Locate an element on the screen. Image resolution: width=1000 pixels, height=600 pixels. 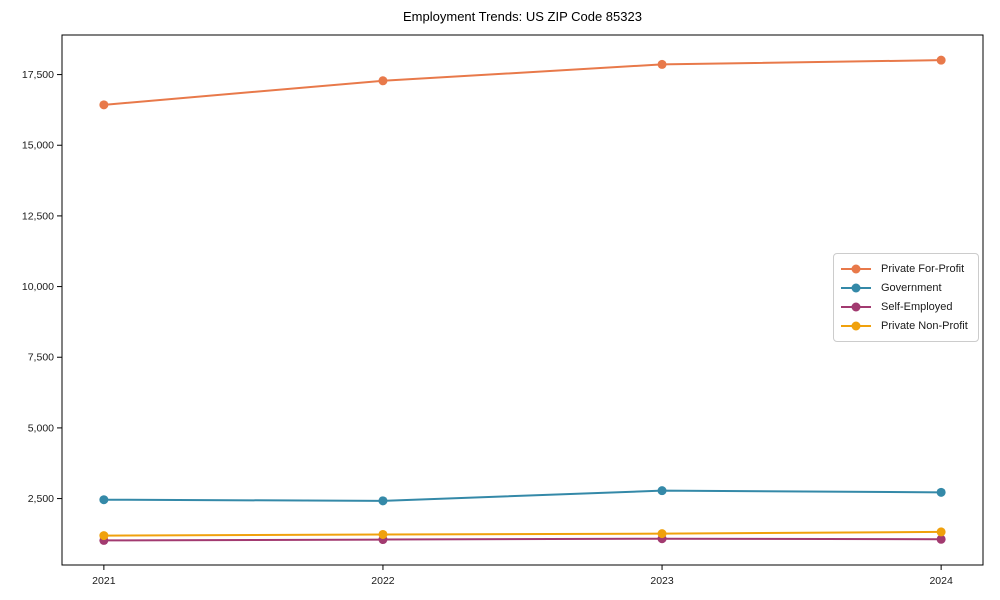
y-tick-label: 15,000 is located at coordinates (38, 146).